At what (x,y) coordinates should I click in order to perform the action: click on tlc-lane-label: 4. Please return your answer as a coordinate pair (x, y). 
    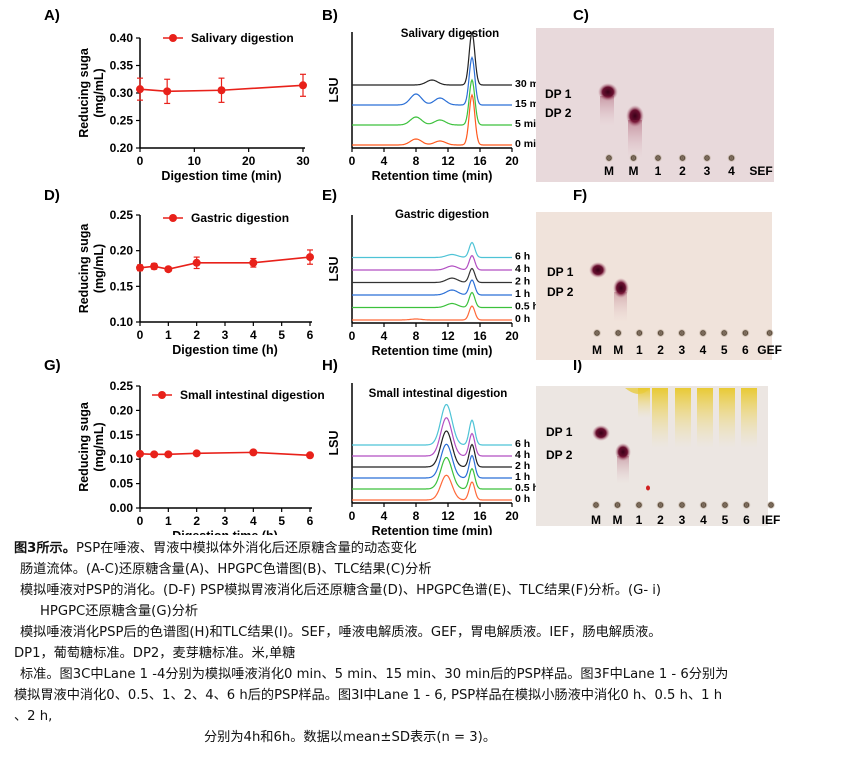
    Looking at the image, I should click on (703, 350).